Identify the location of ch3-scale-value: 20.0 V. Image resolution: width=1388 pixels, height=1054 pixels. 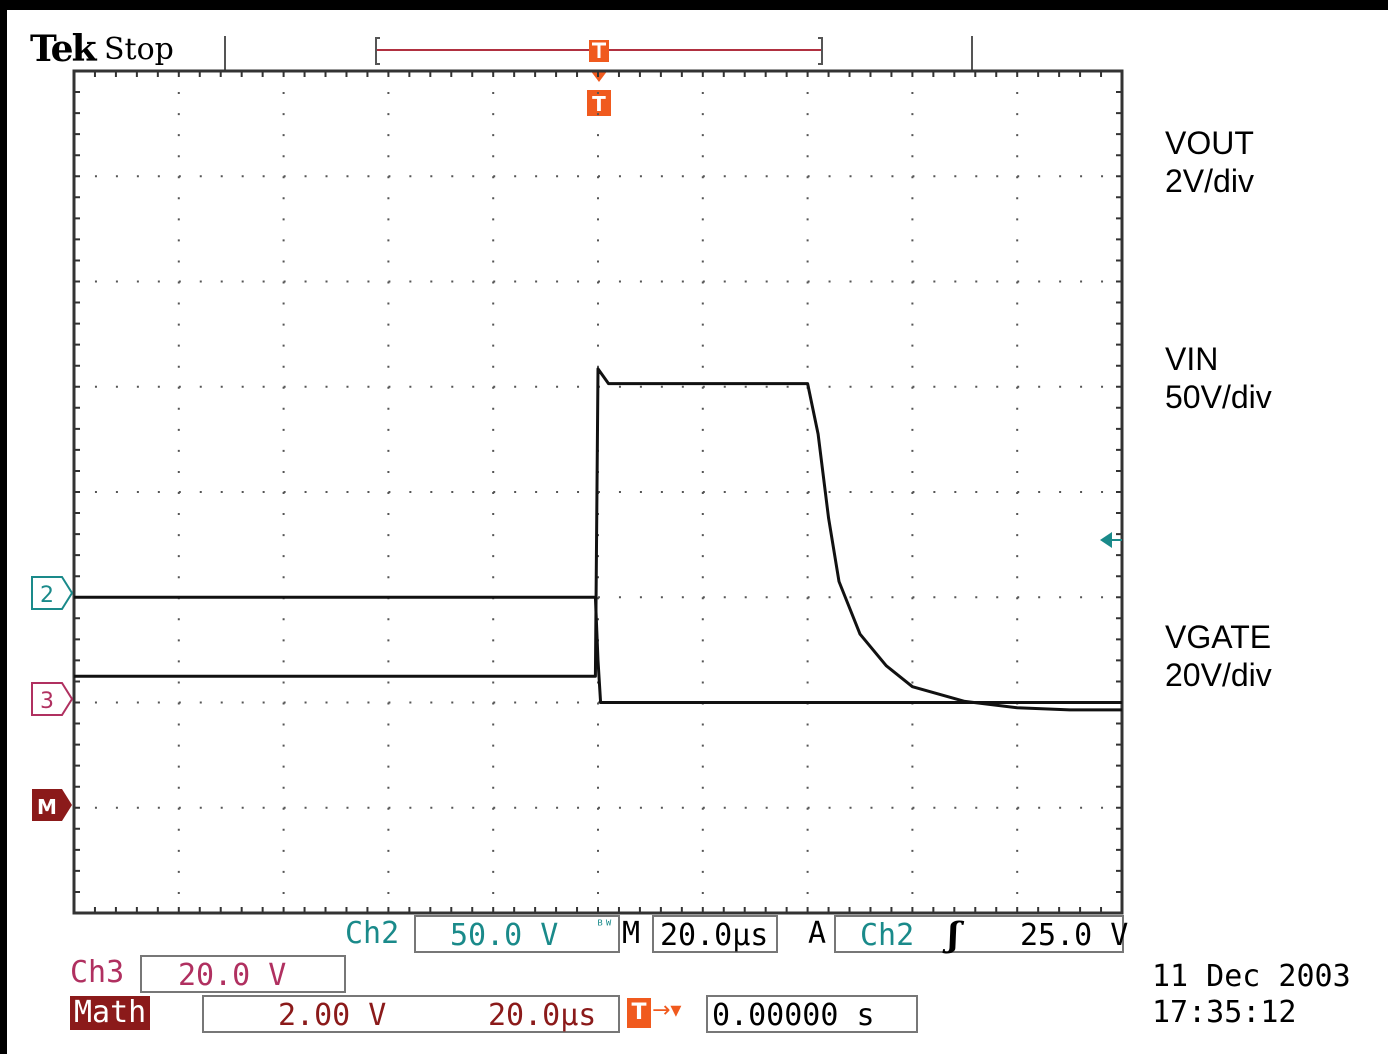
(232, 975).